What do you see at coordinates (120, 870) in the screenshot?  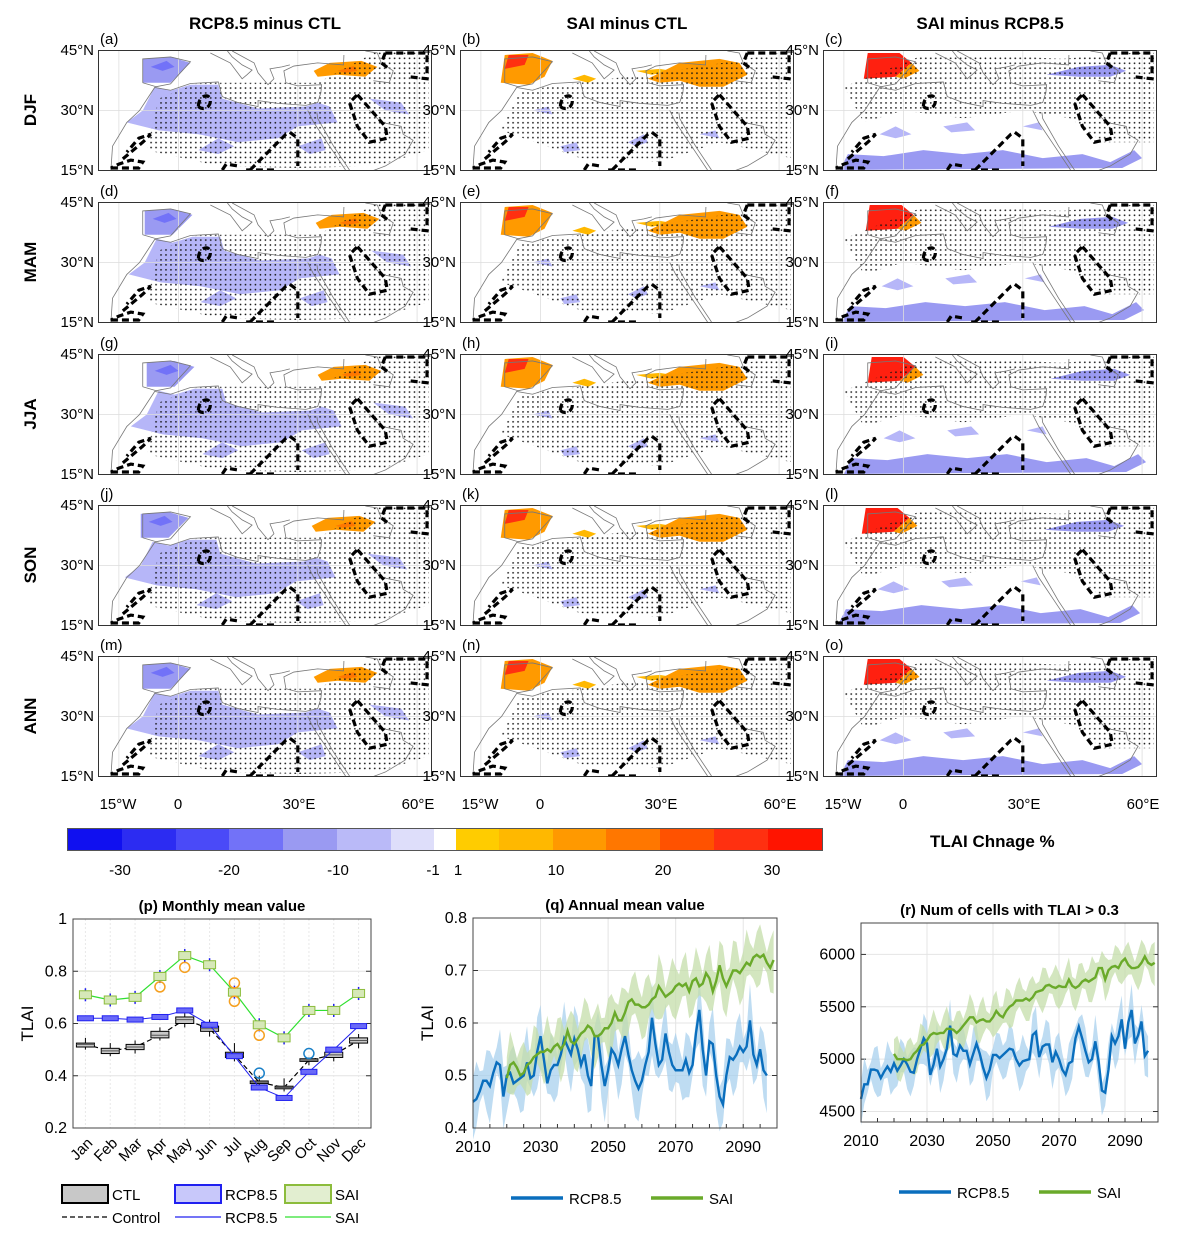 I see `colorbar-tick-label: -30` at bounding box center [120, 870].